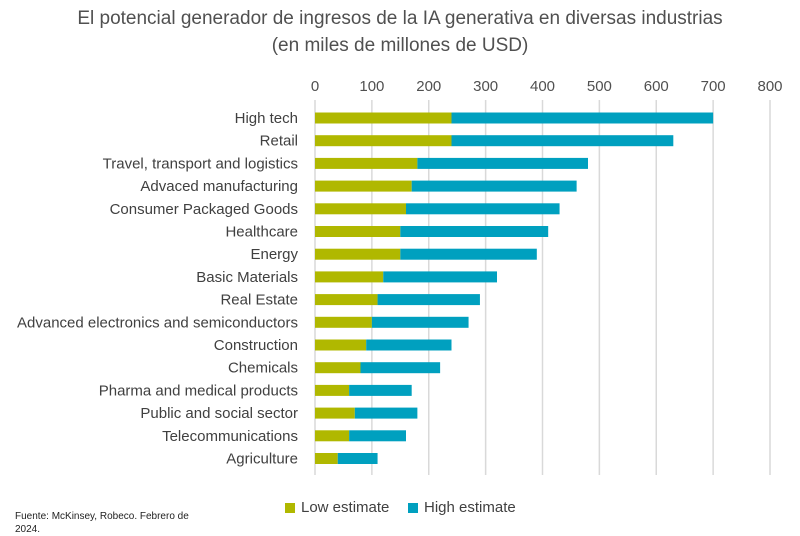  What do you see at coordinates (198, 390) in the screenshot?
I see `category-label: Pharma and medical products` at bounding box center [198, 390].